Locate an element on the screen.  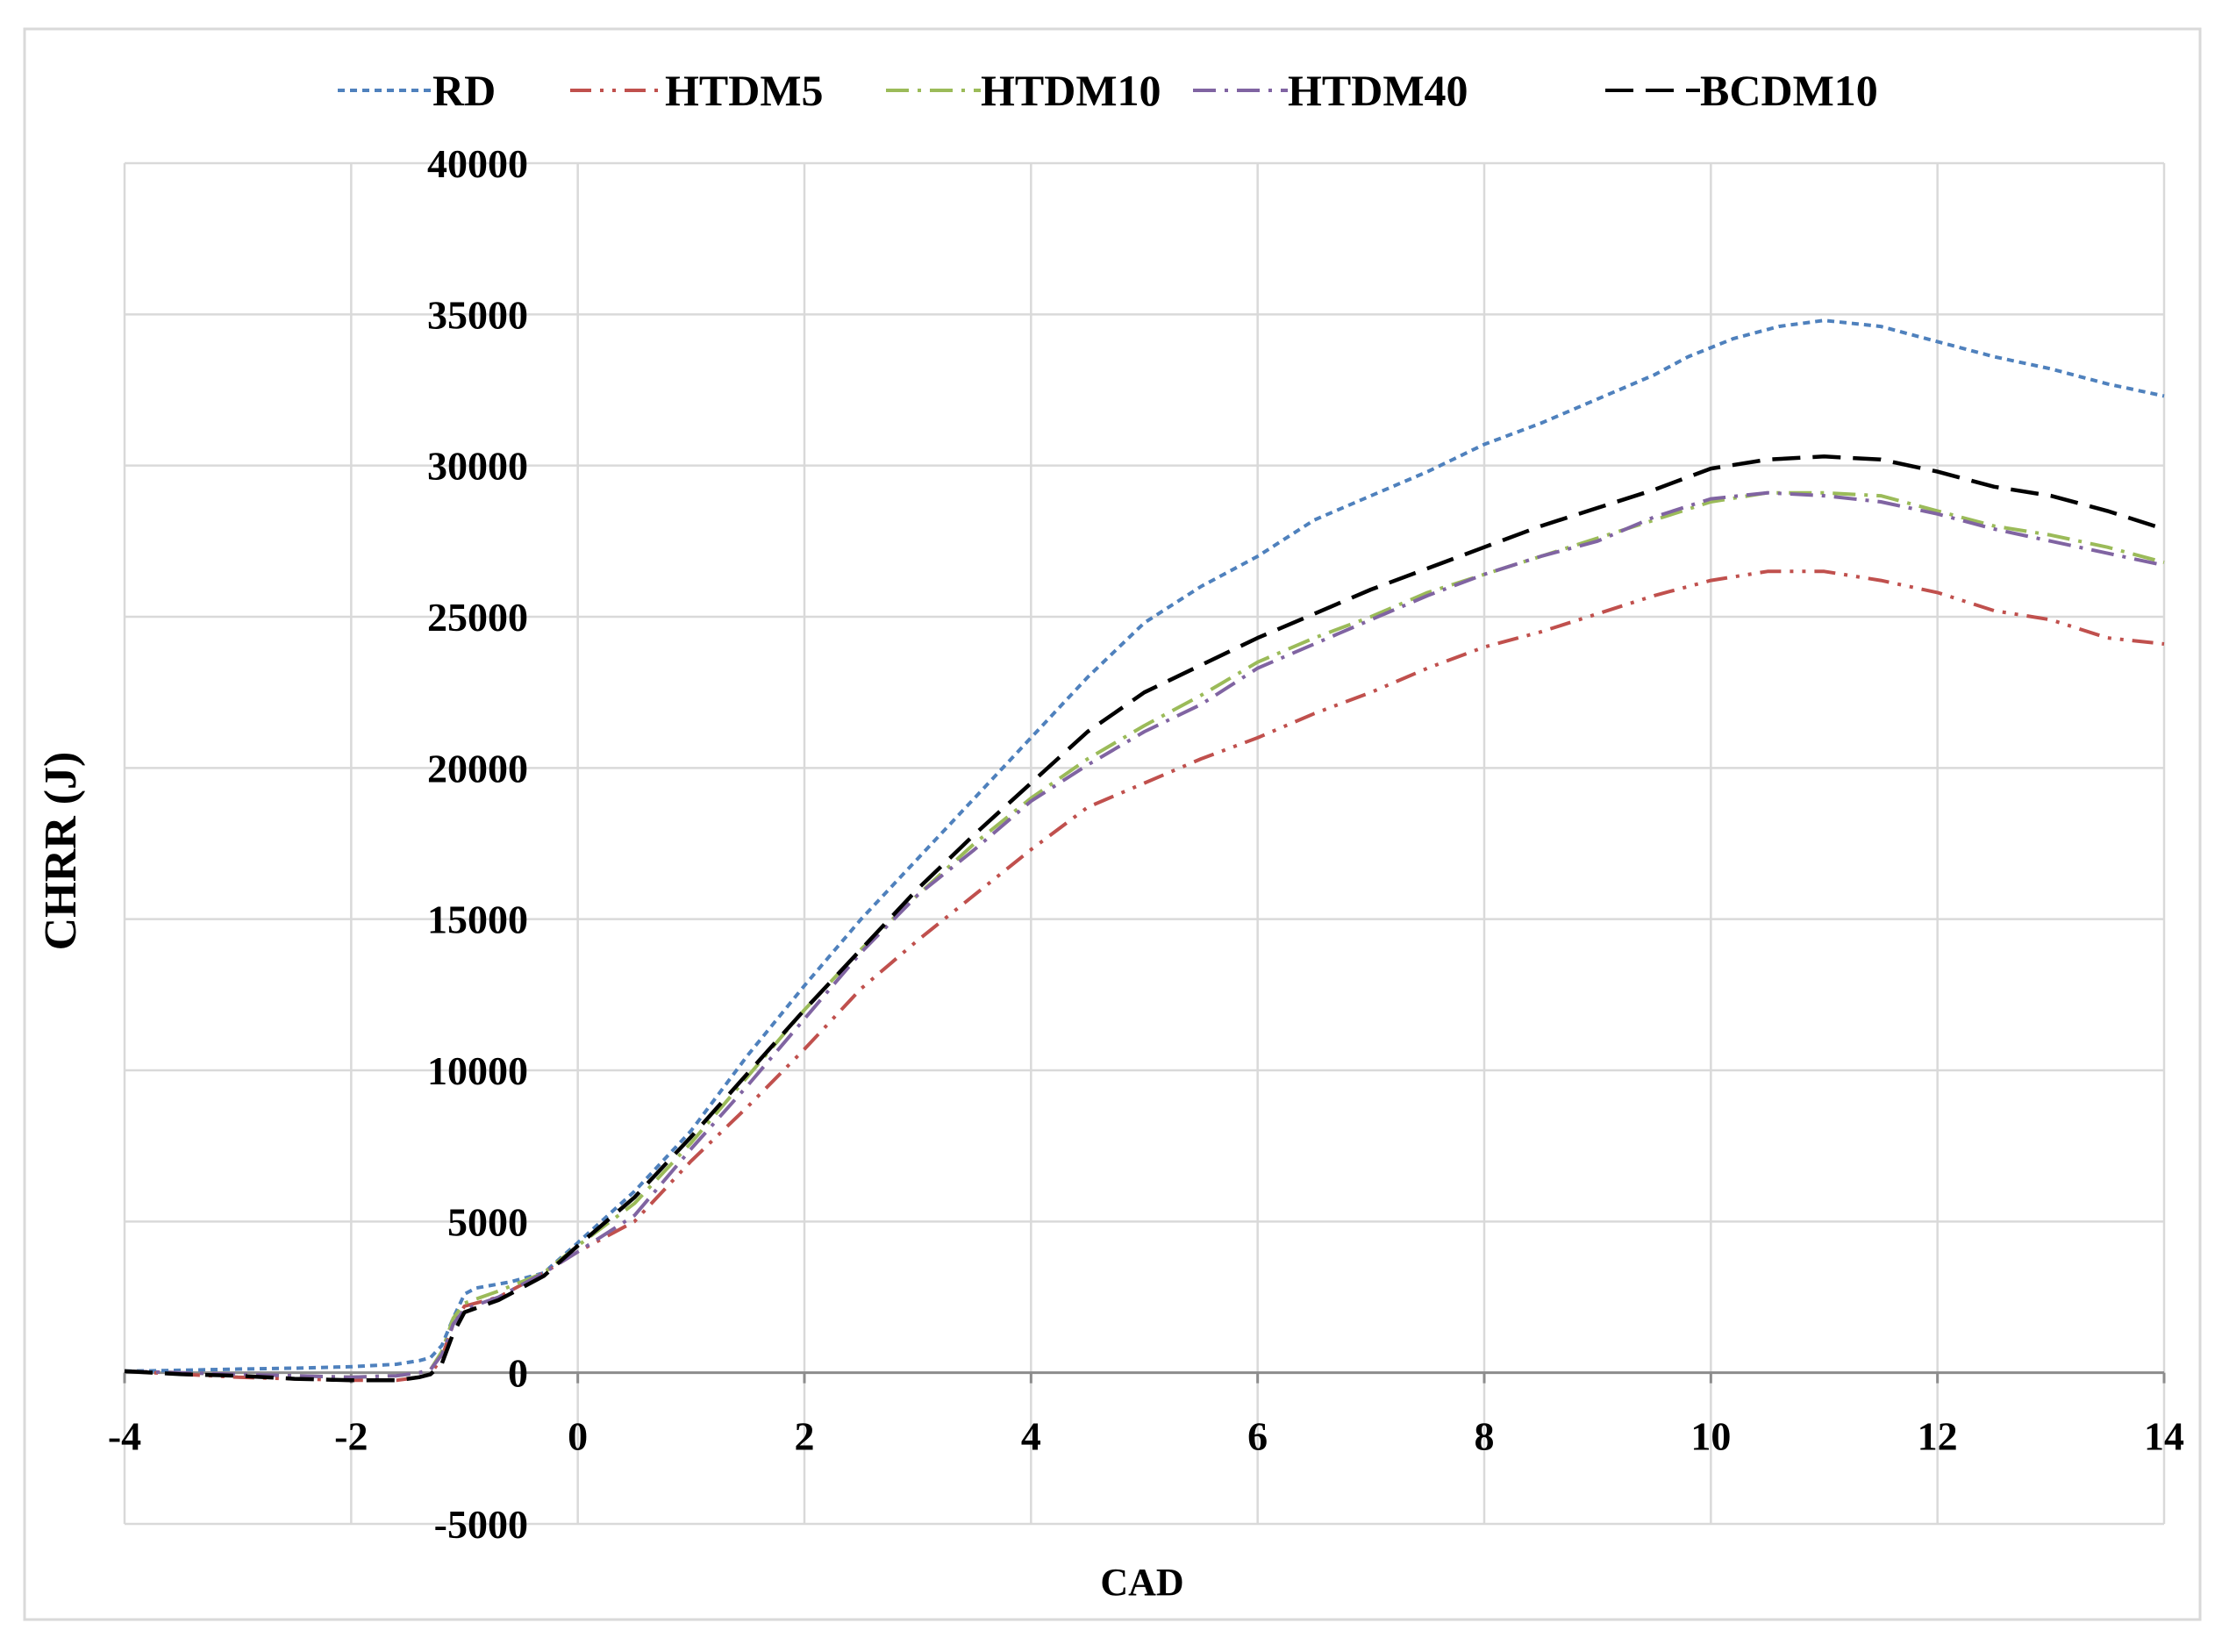
axis-layer is located at coordinates (1144, 1378).